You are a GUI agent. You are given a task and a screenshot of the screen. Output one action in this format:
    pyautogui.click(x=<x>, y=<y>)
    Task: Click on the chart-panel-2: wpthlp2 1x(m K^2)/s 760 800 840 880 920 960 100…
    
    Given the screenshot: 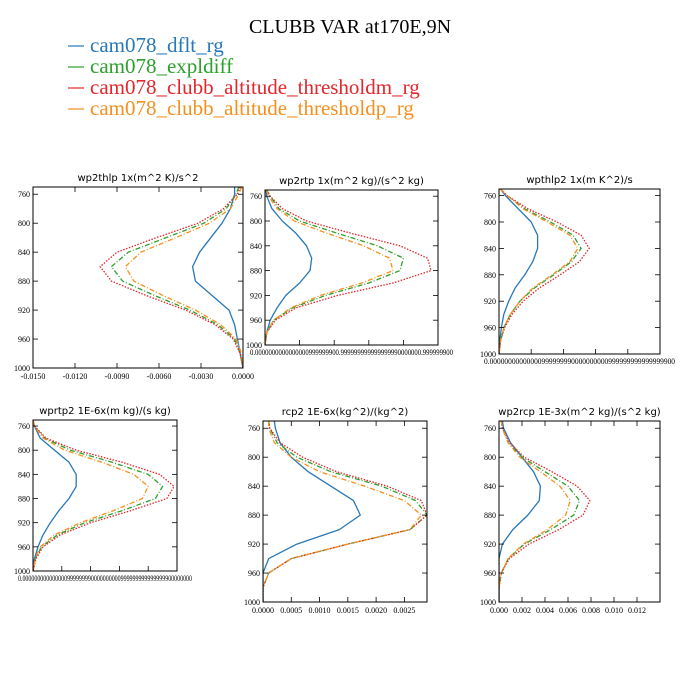 What is the action you would take?
    pyautogui.click(x=577, y=270)
    